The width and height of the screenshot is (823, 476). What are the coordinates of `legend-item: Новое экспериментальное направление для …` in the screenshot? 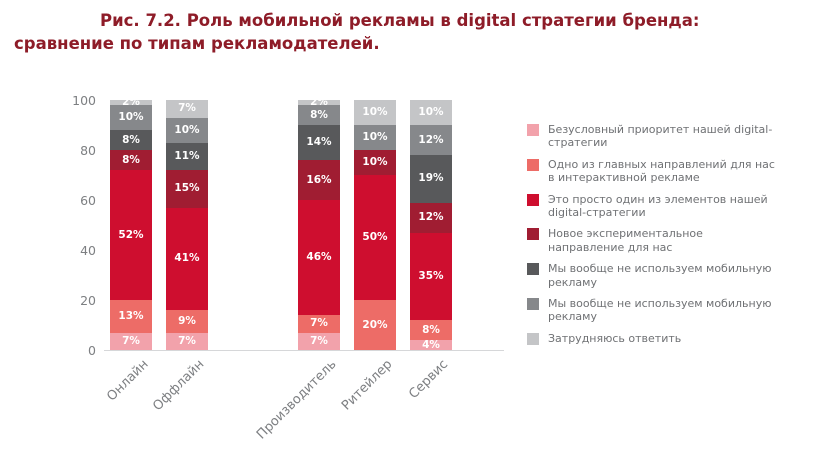 It's located at (653, 240).